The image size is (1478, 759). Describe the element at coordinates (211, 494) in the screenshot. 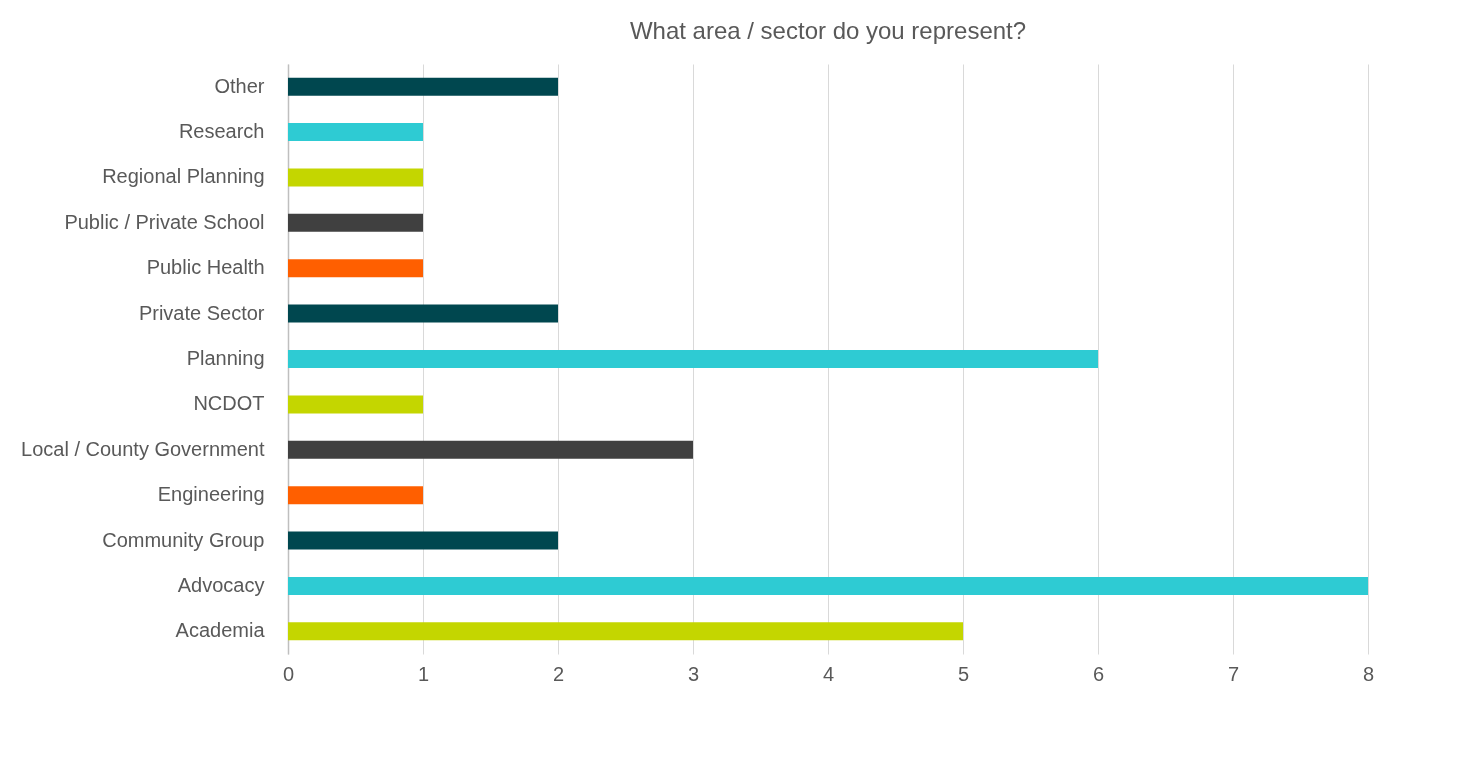

I see `y-tick-label: Engineering` at that location.